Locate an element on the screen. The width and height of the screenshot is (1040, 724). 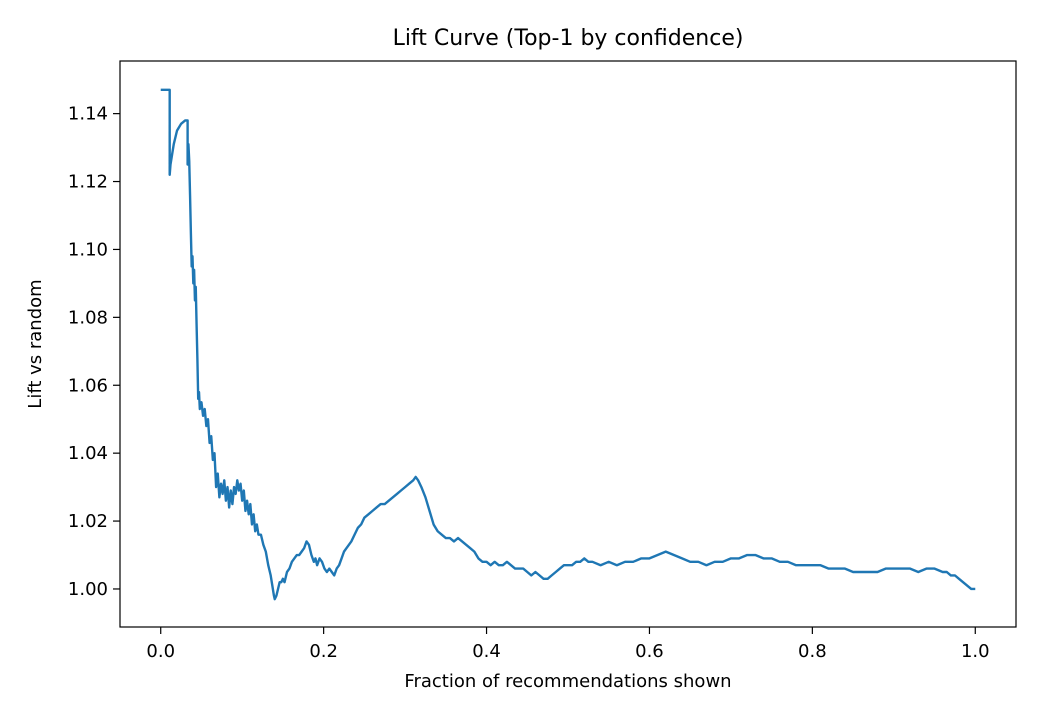
y-tick-label: 1.00 is located at coordinates (88, 589).